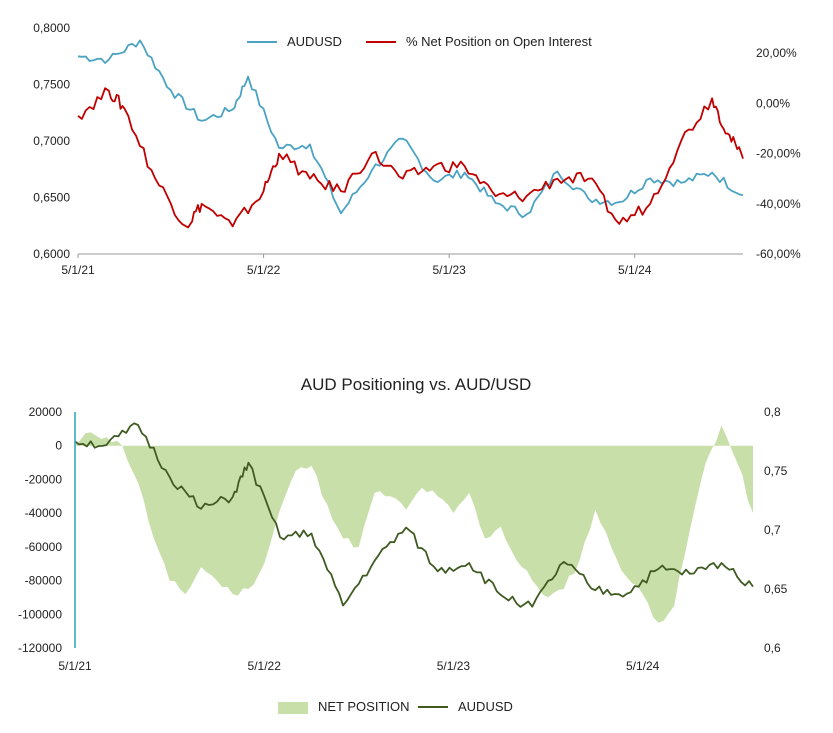 The height and width of the screenshot is (733, 833). Describe the element at coordinates (778, 254) in the screenshot. I see `y-right-tick-label: -60,00%` at that location.